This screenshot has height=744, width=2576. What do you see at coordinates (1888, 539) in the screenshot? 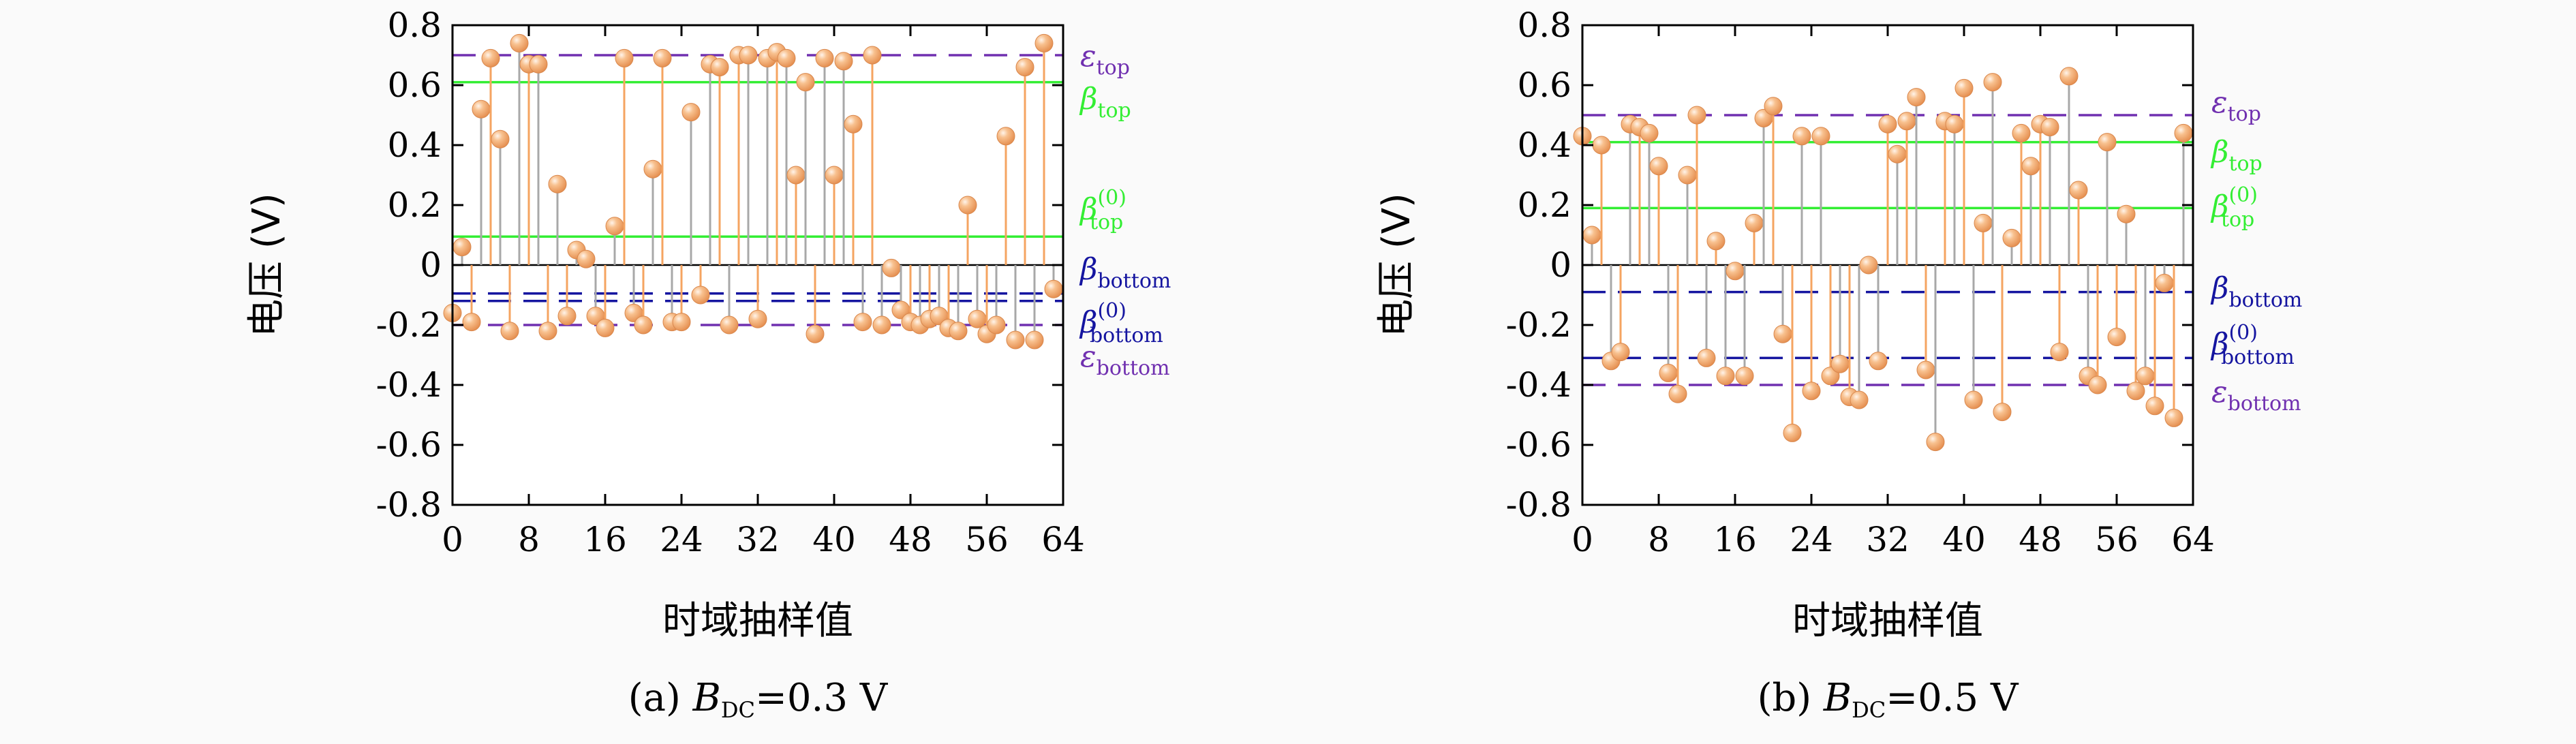
I see `x-tick-label: 32` at bounding box center [1888, 539].